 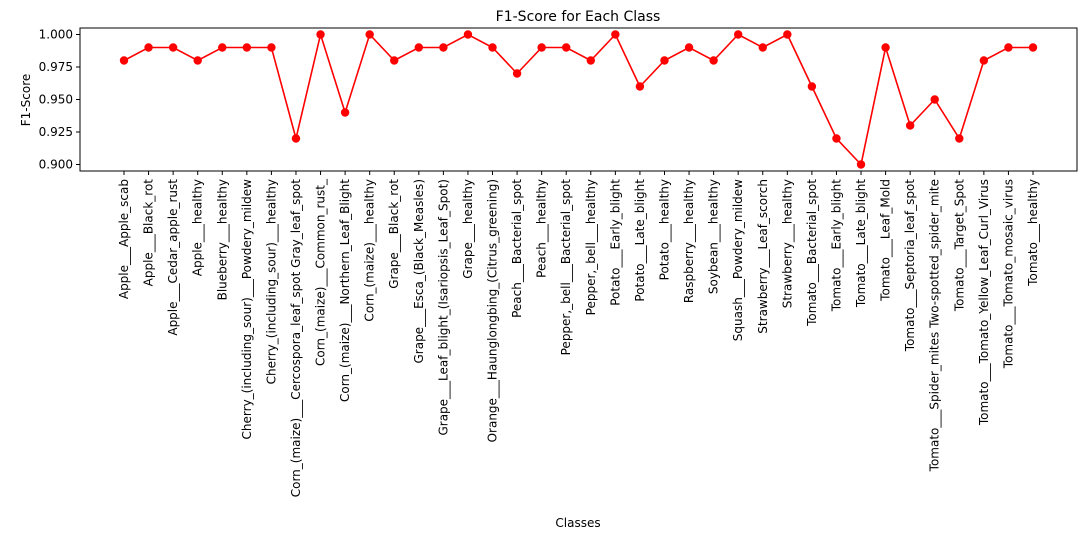 I want to click on x-tick-label: Squash___Powdery_mildew, so click(x=738, y=260).